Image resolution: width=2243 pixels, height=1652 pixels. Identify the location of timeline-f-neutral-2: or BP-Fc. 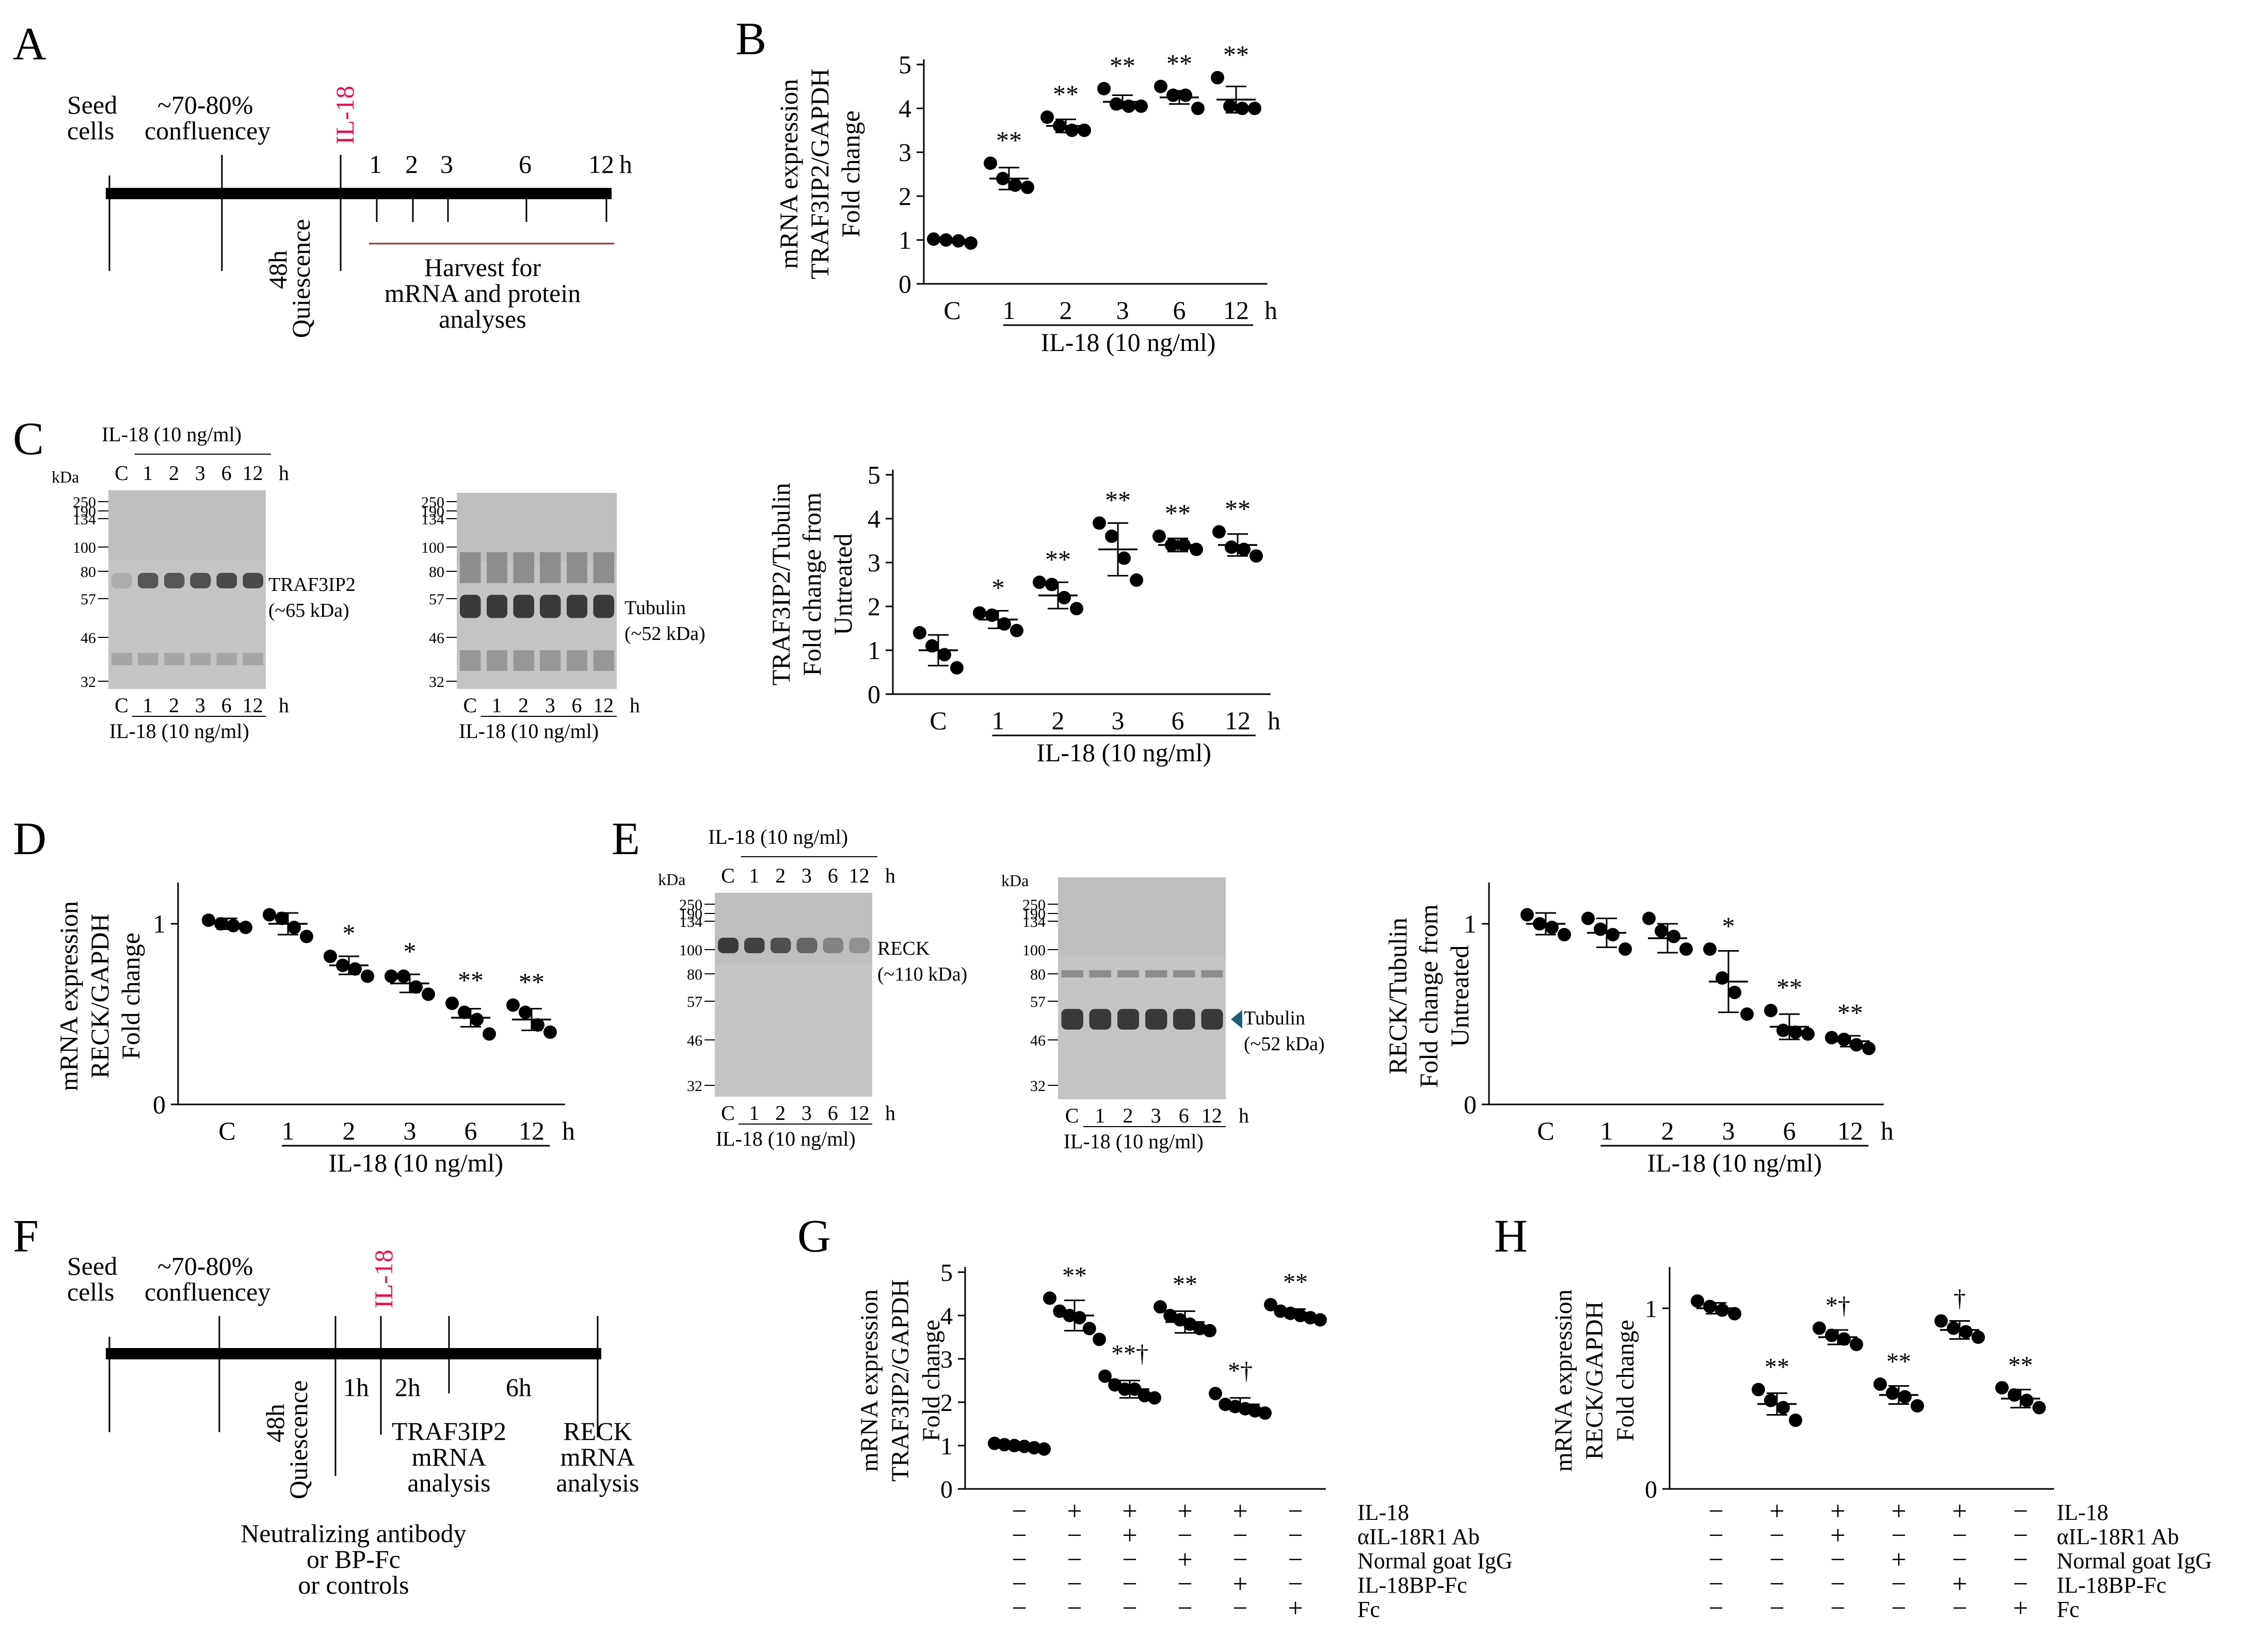
(353, 1559).